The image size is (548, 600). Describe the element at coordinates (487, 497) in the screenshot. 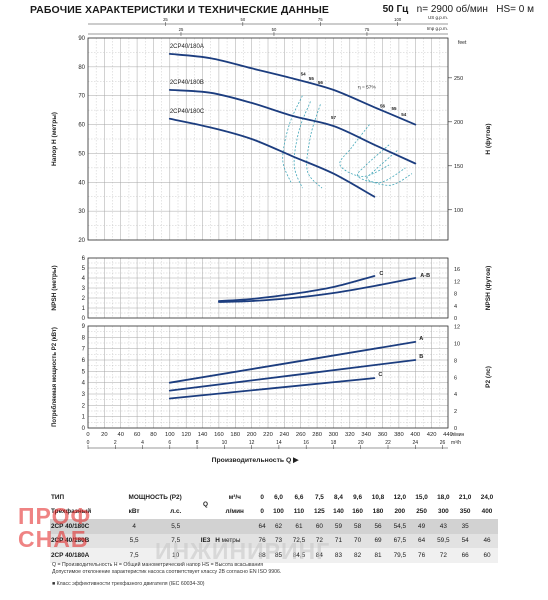

I see `q-m3-11: 24,0` at that location.